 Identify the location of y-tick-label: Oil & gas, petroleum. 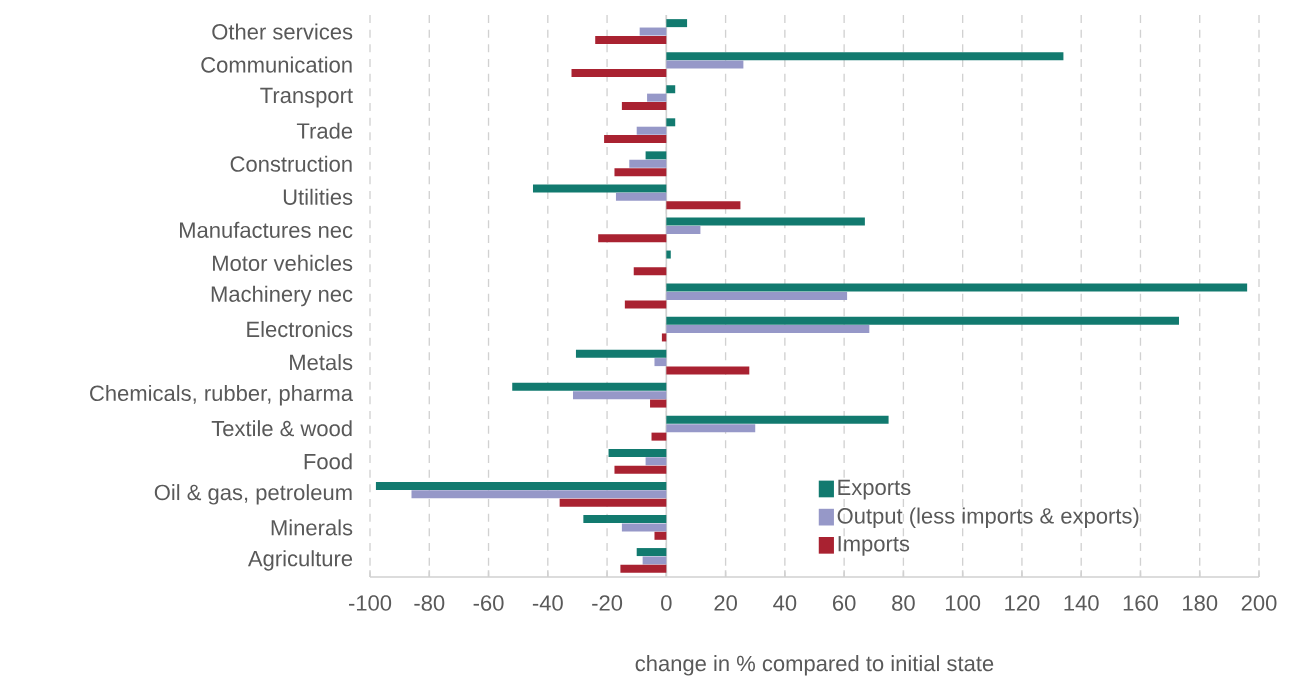
(253, 494).